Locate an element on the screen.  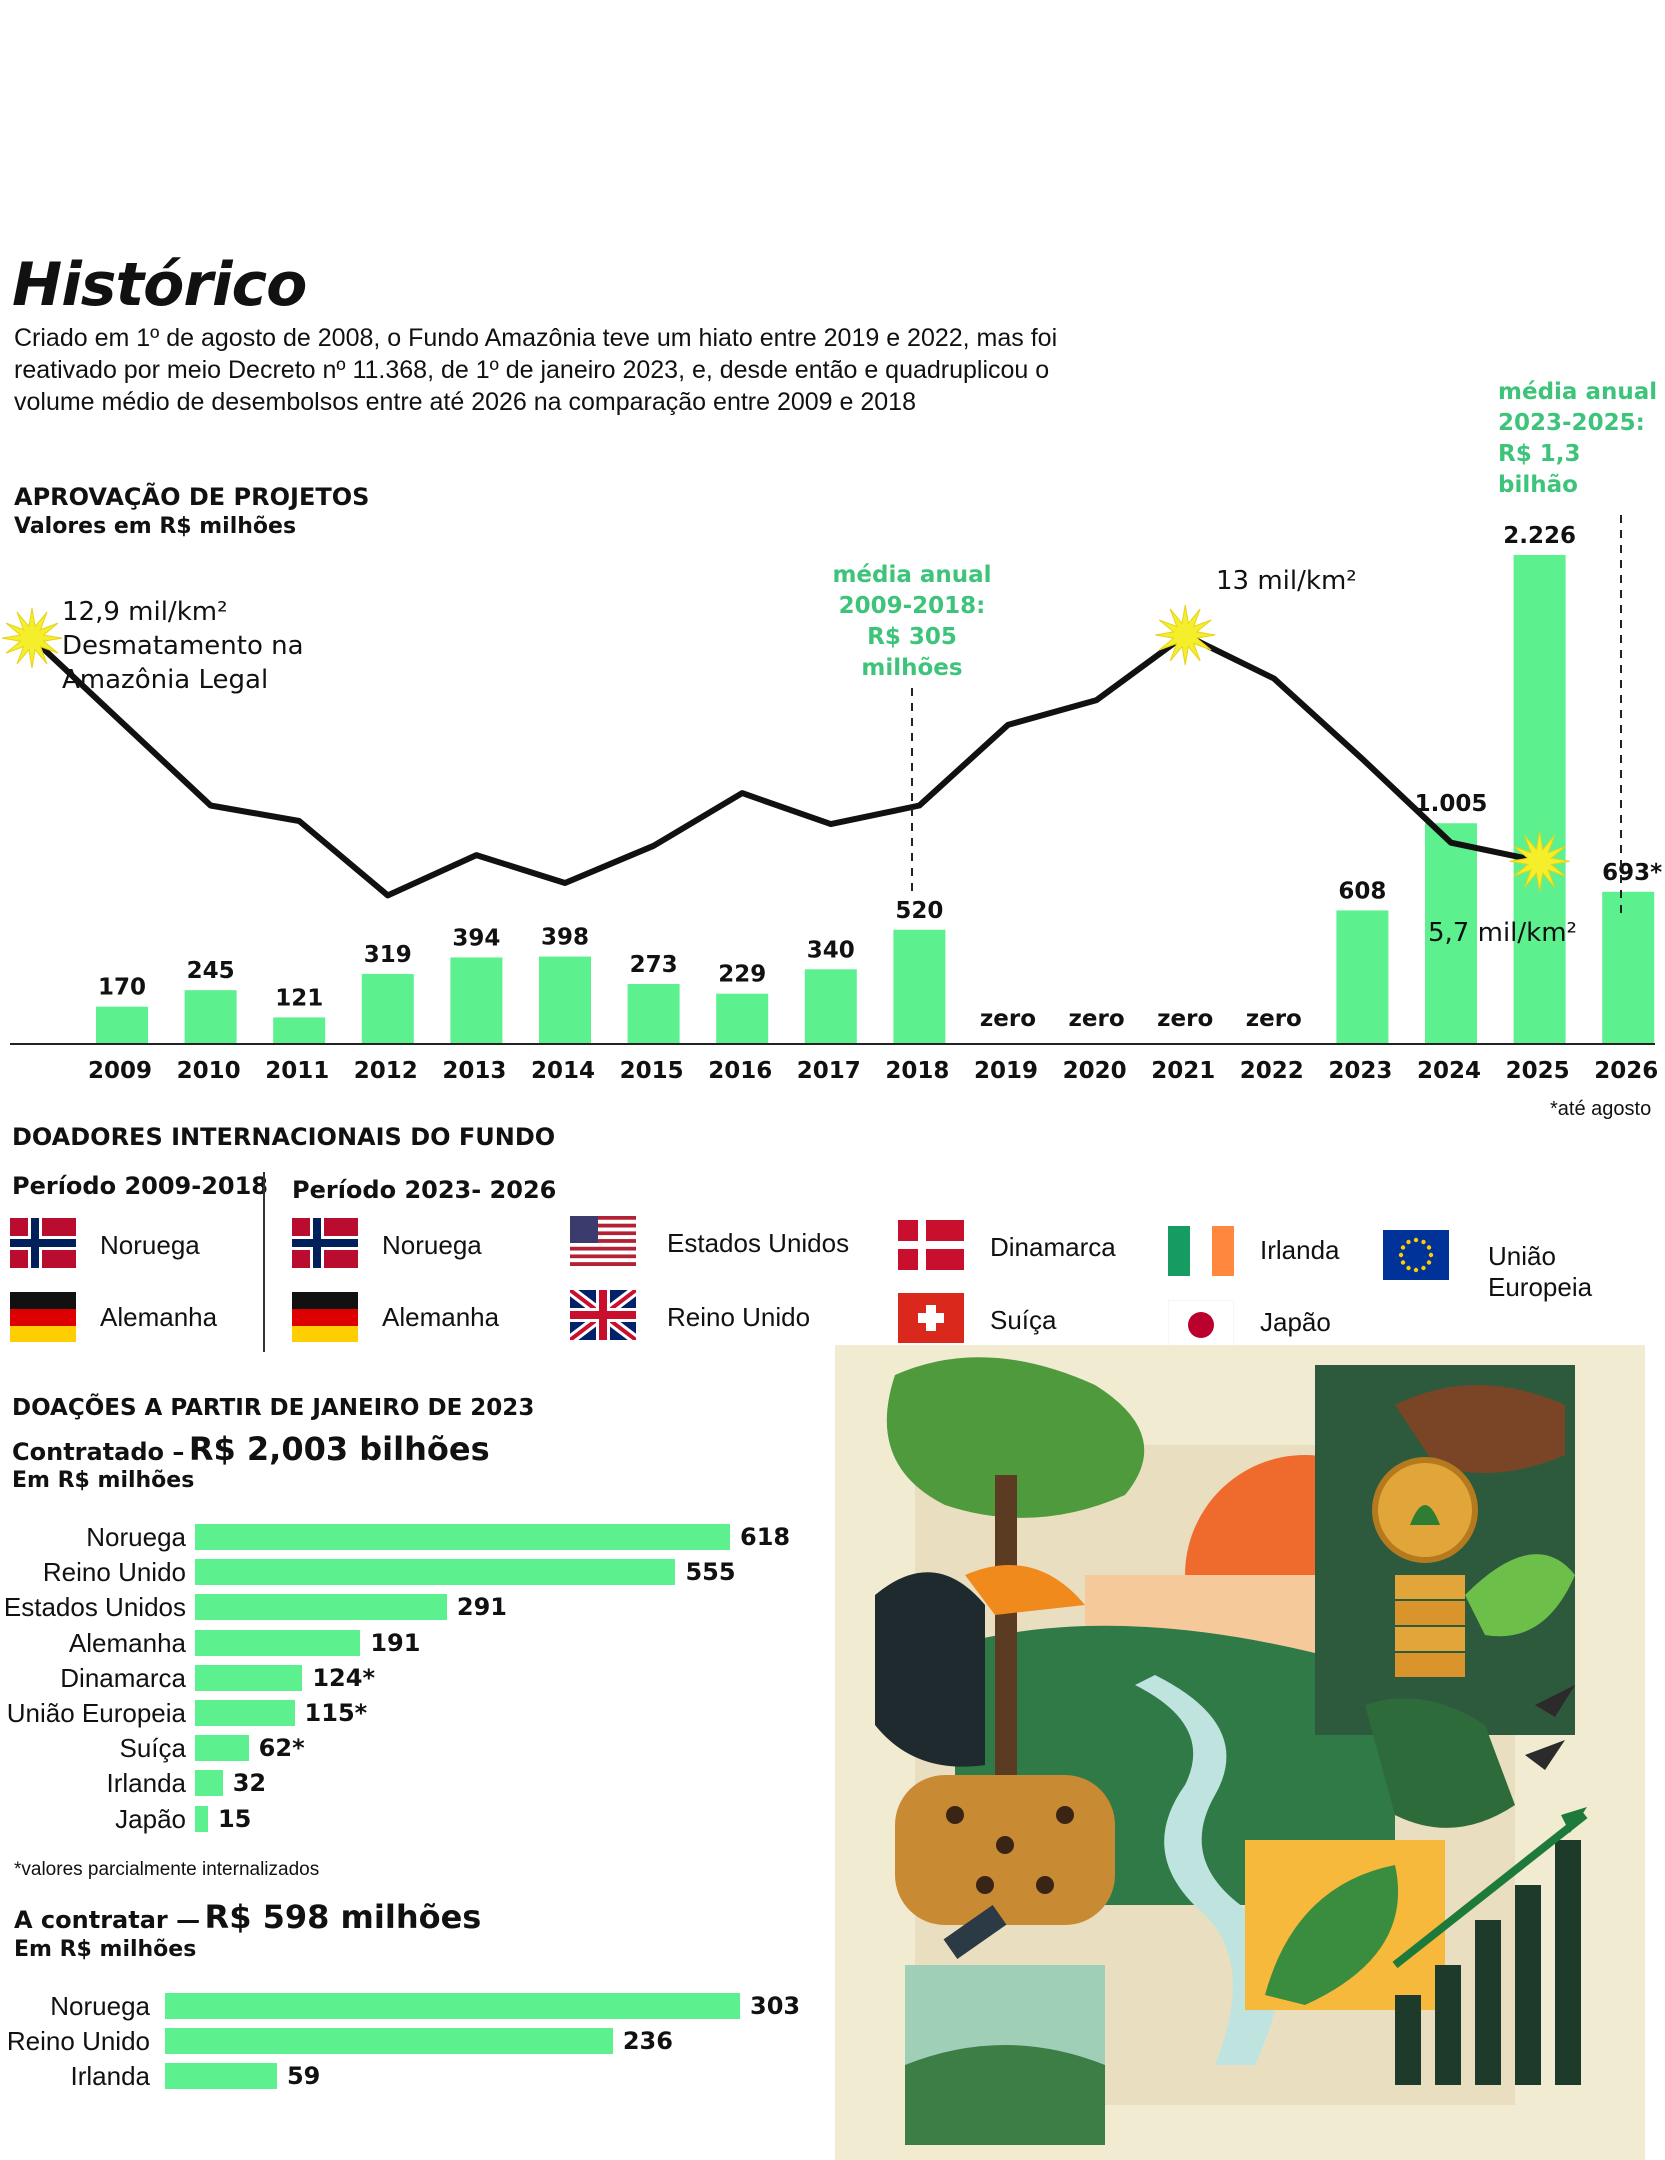
contracted-line: Contratado – R$ 2,003 bilhões is located at coordinates (251, 1449).